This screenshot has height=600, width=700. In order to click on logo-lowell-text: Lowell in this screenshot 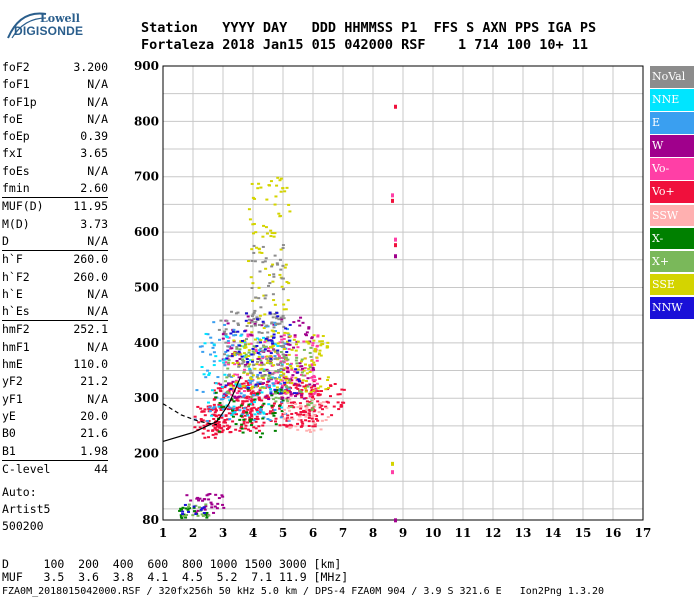, I will do `click(60, 18)`.